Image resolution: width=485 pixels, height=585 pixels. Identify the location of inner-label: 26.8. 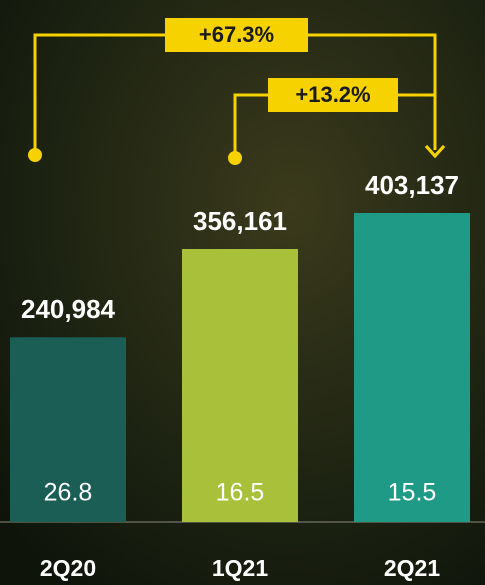
(68, 493).